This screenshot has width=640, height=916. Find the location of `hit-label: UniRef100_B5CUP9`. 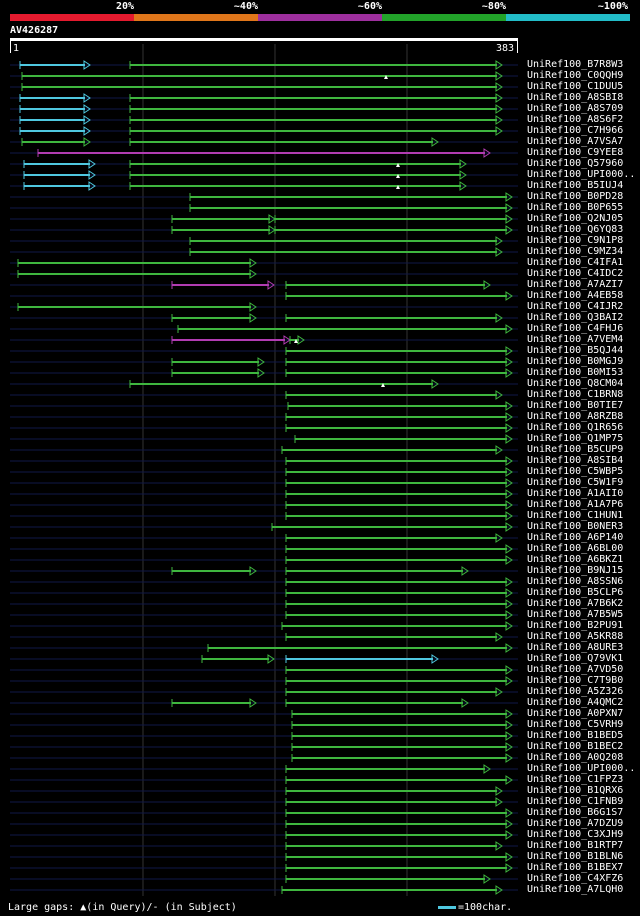

hit-label: UniRef100_B5CUP9 is located at coordinates (575, 449).